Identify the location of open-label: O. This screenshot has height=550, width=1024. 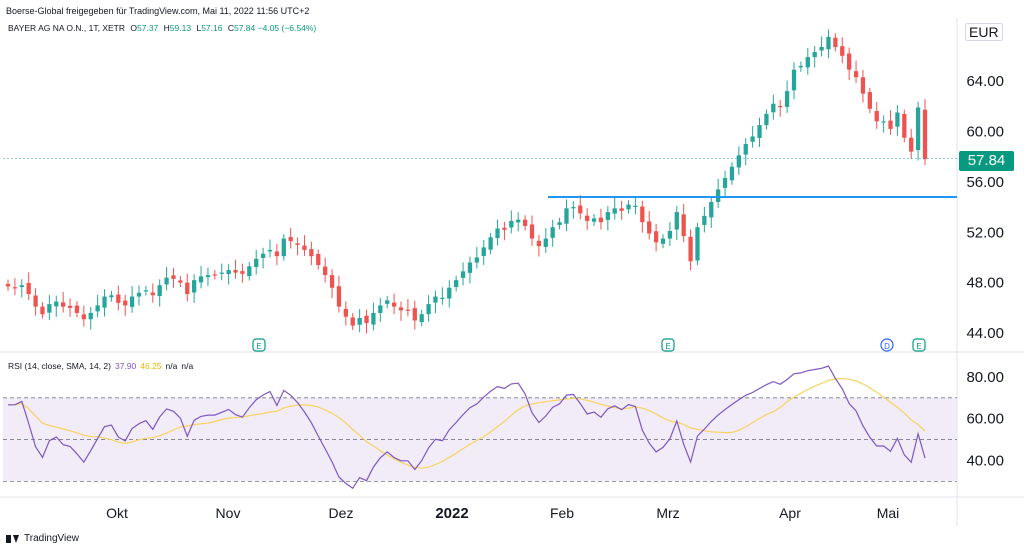
(133, 28).